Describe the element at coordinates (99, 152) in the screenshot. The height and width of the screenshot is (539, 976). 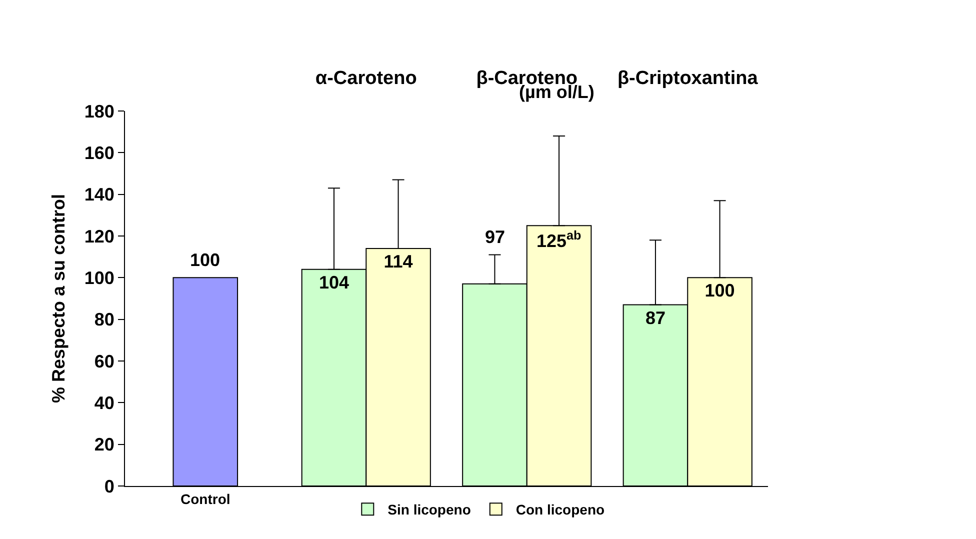
I see `y-tick-label: 160` at that location.